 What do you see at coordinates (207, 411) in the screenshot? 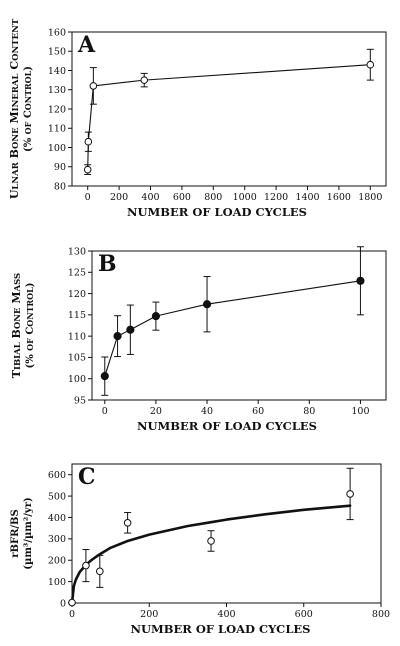
I see `x-tick-label: 40` at bounding box center [207, 411].